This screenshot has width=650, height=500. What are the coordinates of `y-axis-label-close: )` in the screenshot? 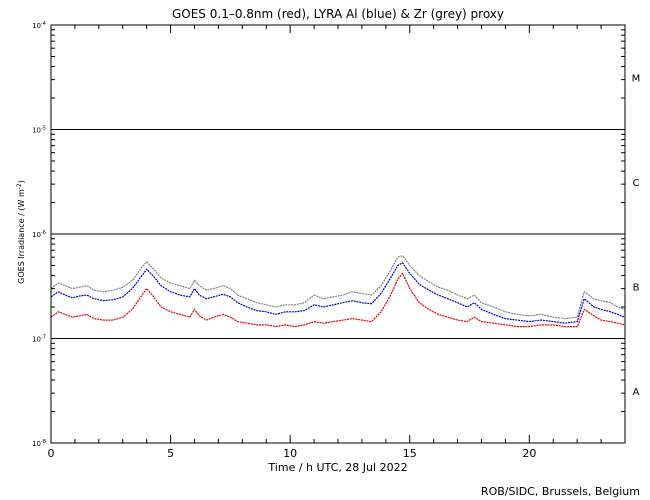 It's located at (21, 181).